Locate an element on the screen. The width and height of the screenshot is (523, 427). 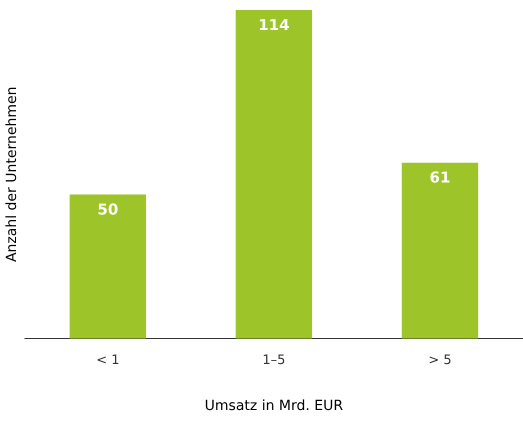
x-tick-label: 1–5 is located at coordinates (274, 360).